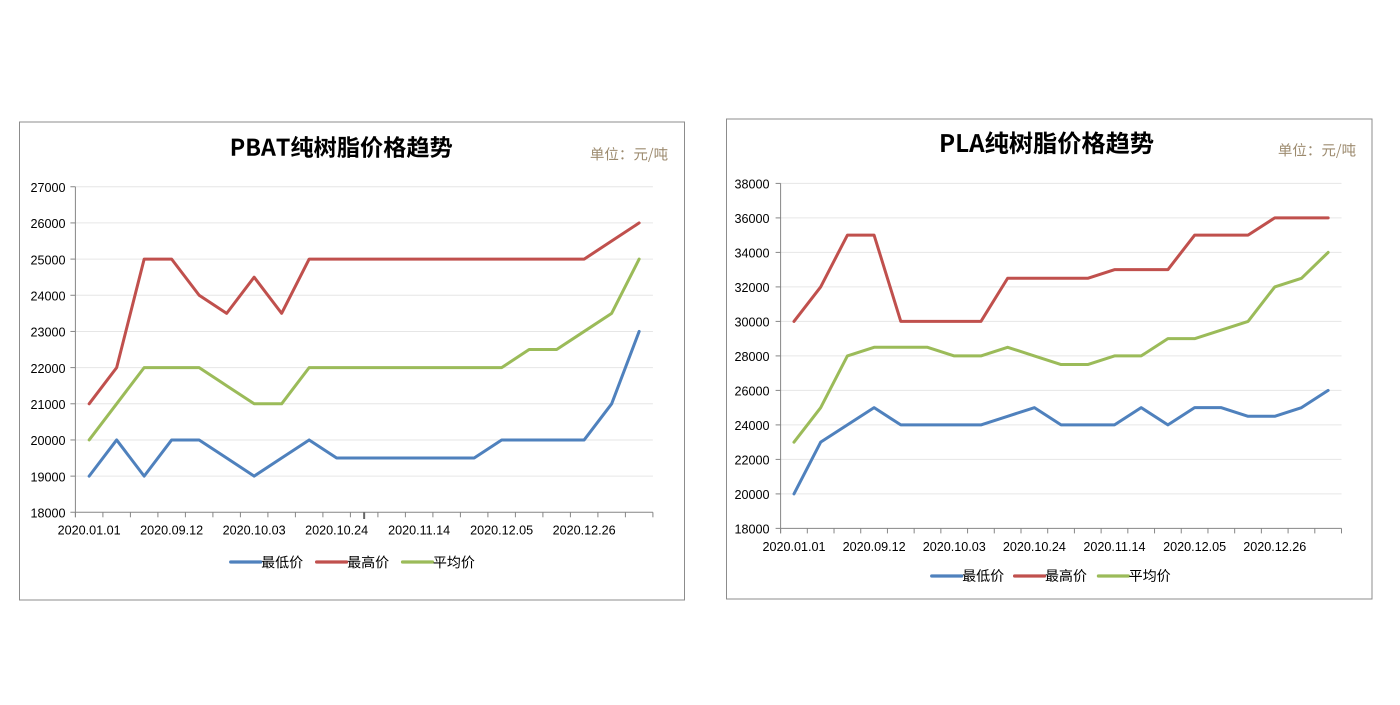  Describe the element at coordinates (751, 219) in the screenshot. I see `svg-text: 36000` at that location.